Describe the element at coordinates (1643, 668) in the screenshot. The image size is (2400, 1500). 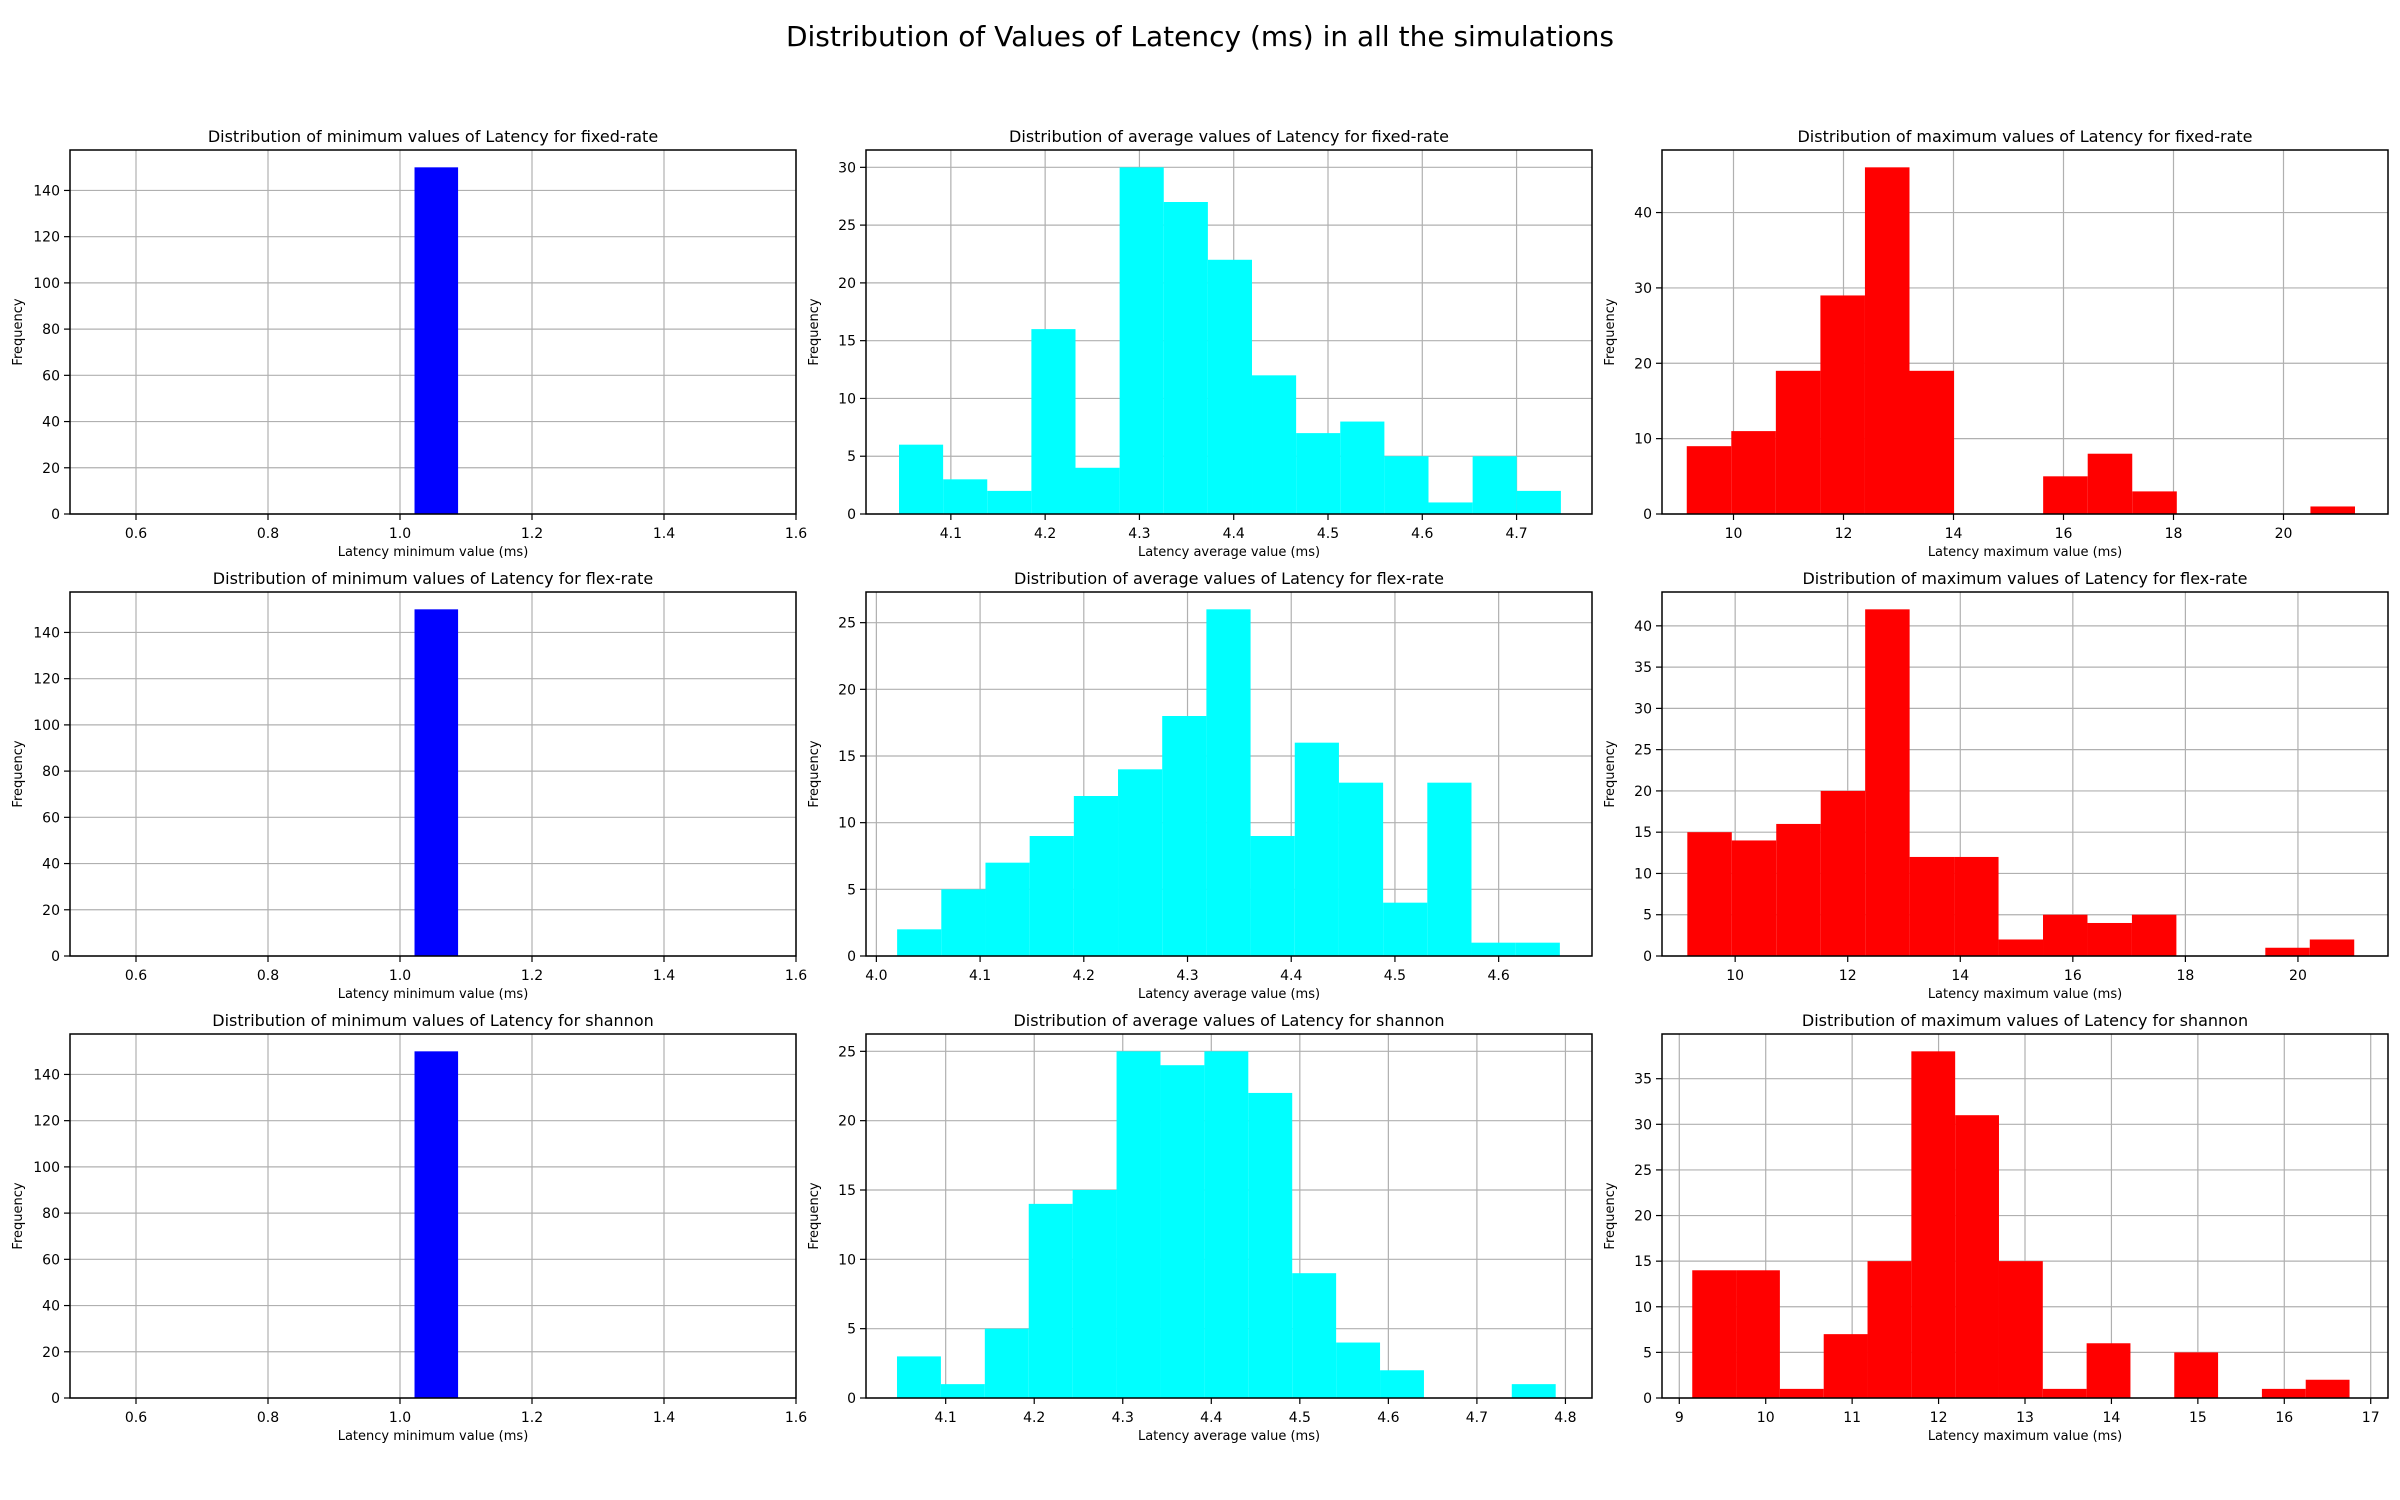
I see `y-tick-label: 35` at that location.